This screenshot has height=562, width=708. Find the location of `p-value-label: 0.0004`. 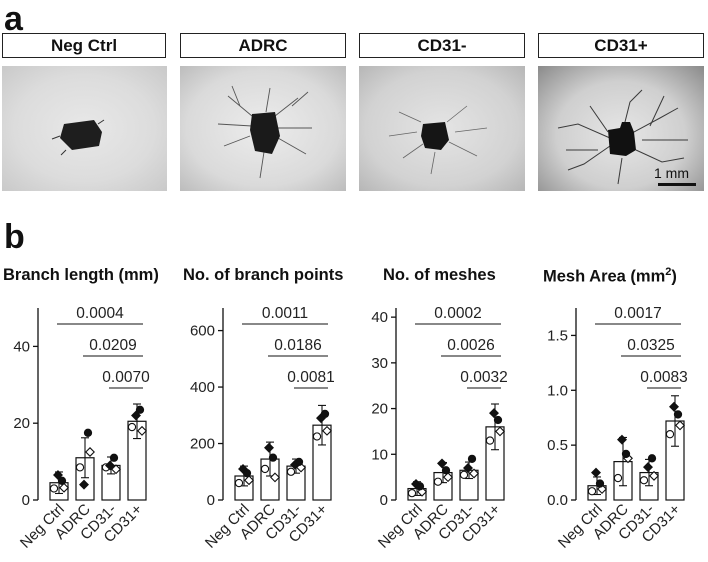

p-value-label: 0.0004 is located at coordinates (100, 313).